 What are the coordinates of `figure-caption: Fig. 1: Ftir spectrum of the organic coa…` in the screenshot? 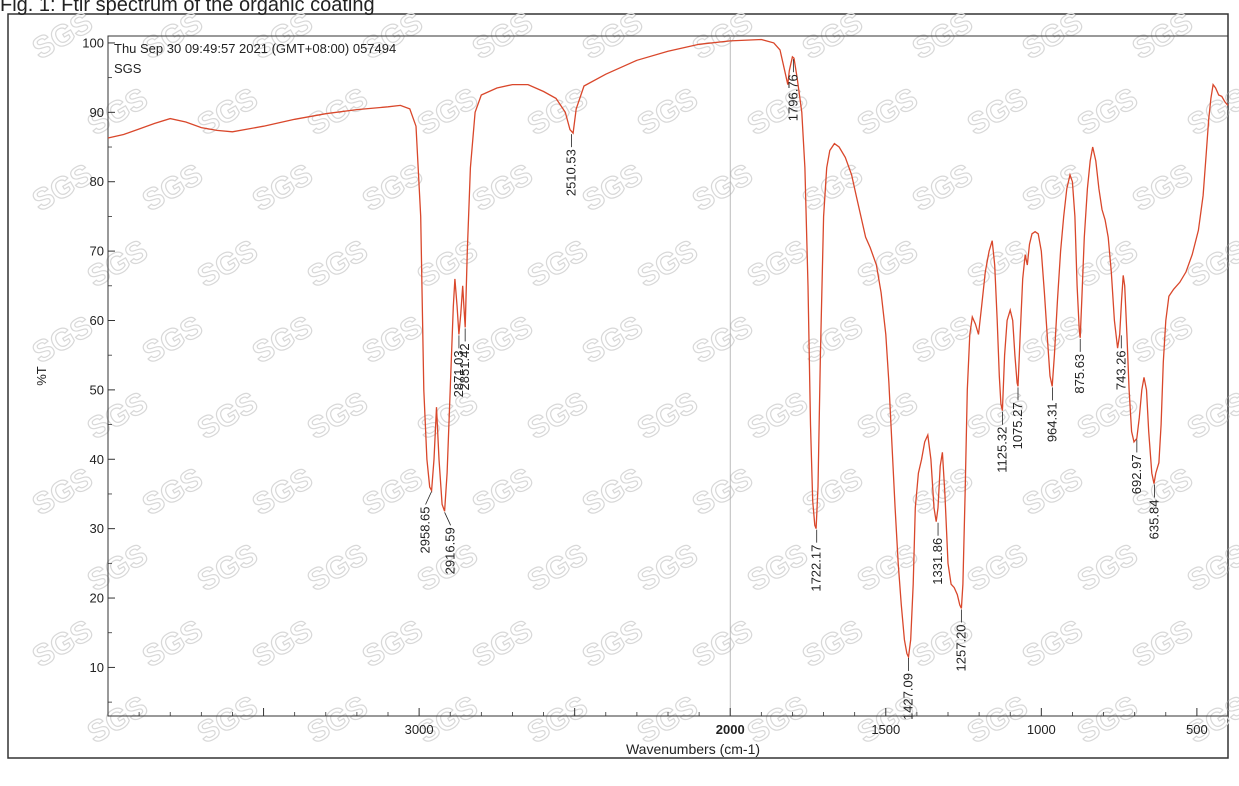 It's located at (187, 8).